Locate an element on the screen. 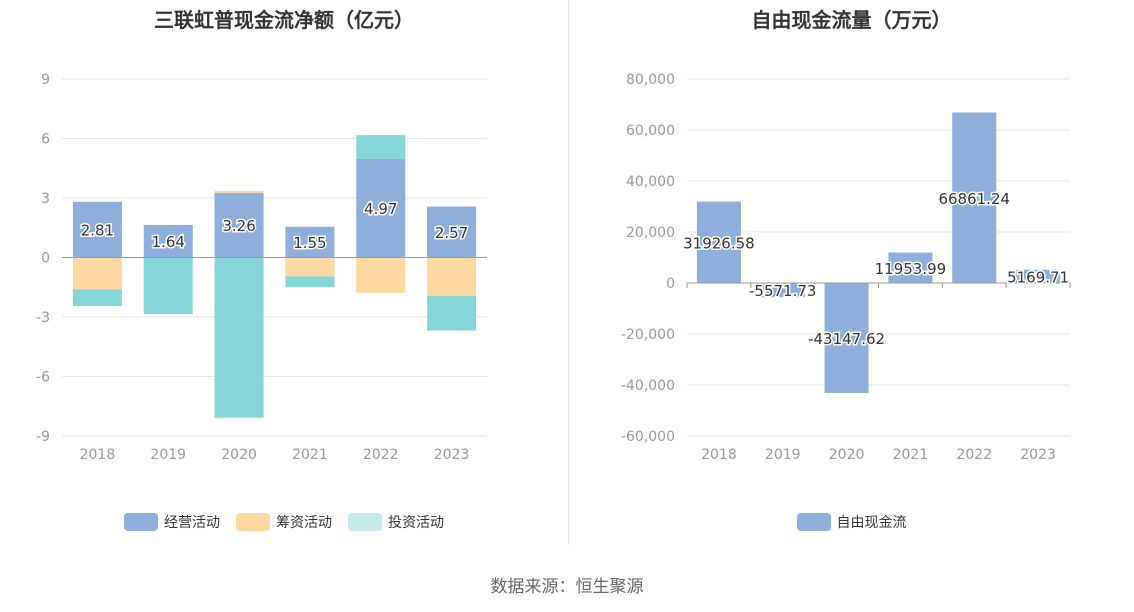  legend-item-operating: 经营活动 is located at coordinates (172, 522).